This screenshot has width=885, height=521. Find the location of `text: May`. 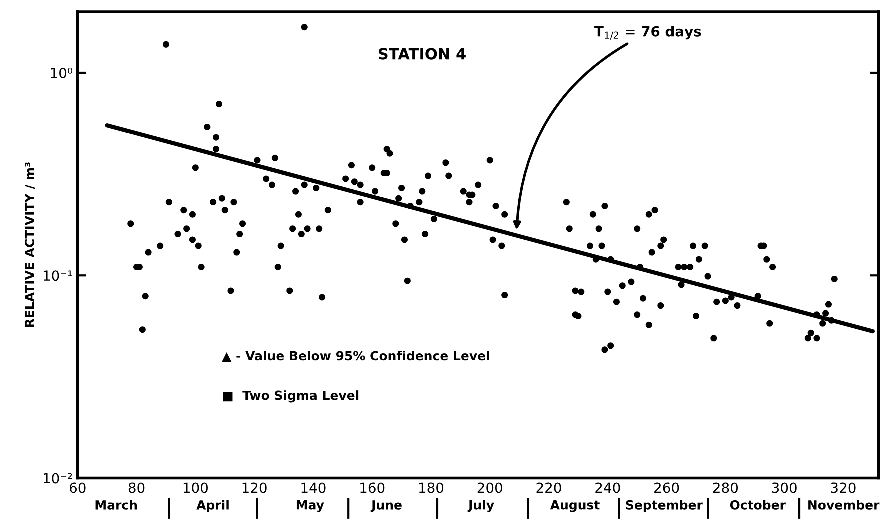

text: May is located at coordinates (310, 506).